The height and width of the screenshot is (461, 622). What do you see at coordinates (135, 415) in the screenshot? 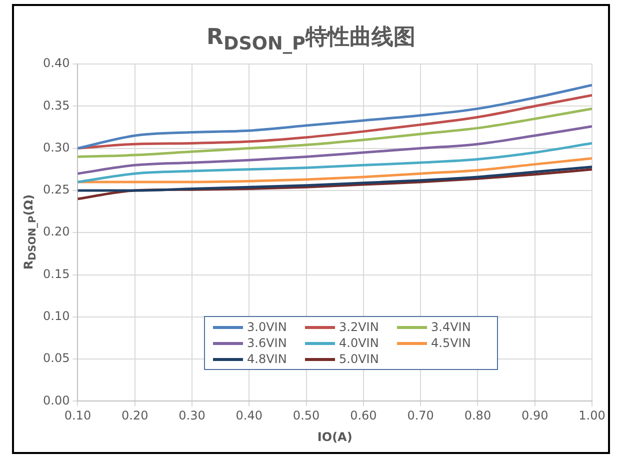
I see `x-tick-label: 0.20` at bounding box center [135, 415].